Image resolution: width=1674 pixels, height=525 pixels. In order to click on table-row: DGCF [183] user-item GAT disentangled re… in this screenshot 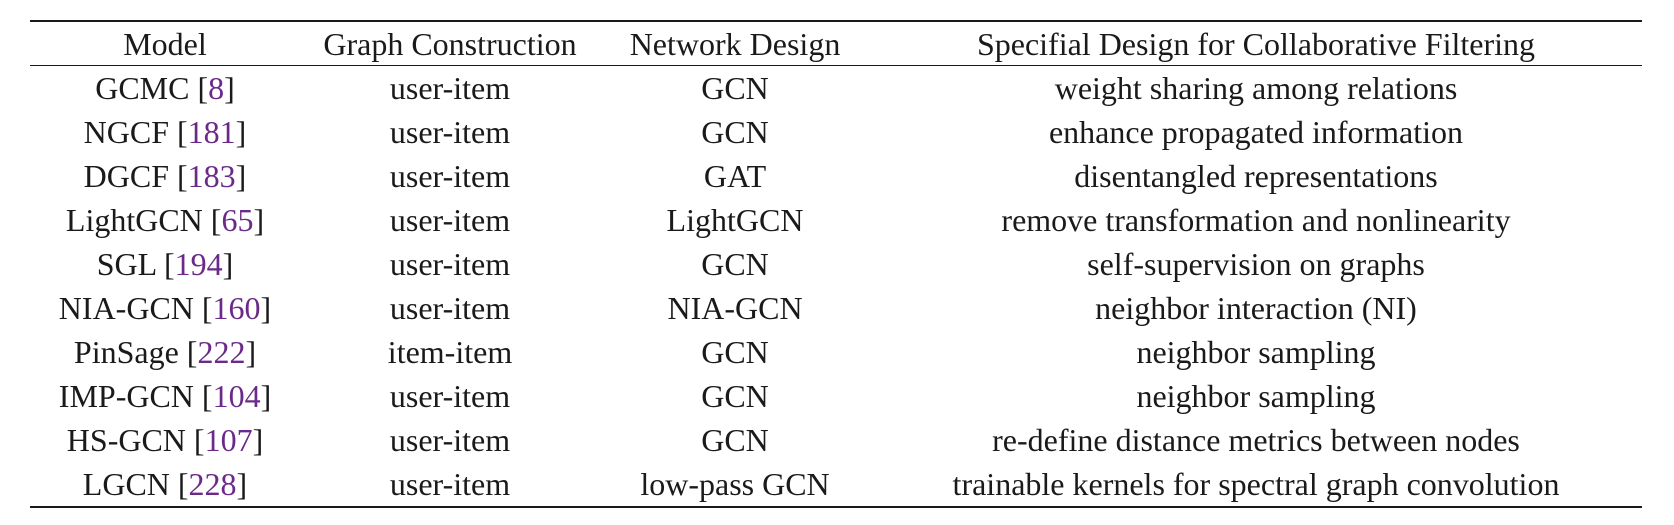, I will do `click(836, 176)`.